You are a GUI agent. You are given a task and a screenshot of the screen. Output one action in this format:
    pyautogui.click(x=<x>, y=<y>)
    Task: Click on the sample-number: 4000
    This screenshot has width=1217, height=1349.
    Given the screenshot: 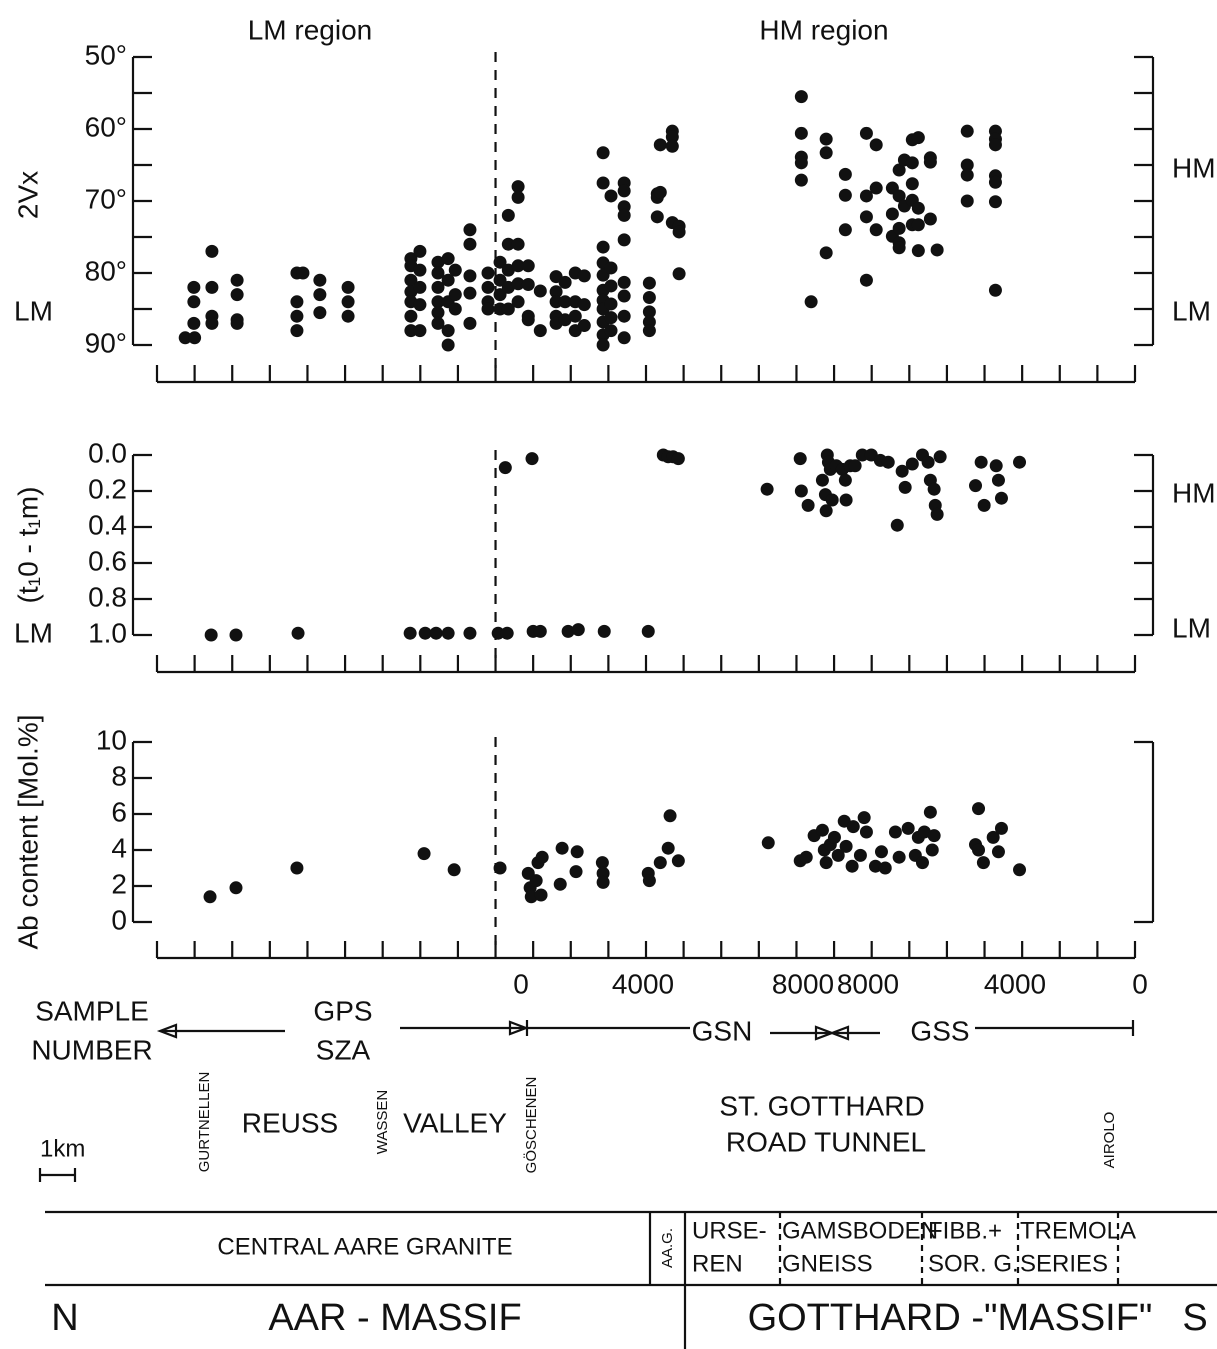 What is the action you would take?
    pyautogui.click(x=643, y=983)
    